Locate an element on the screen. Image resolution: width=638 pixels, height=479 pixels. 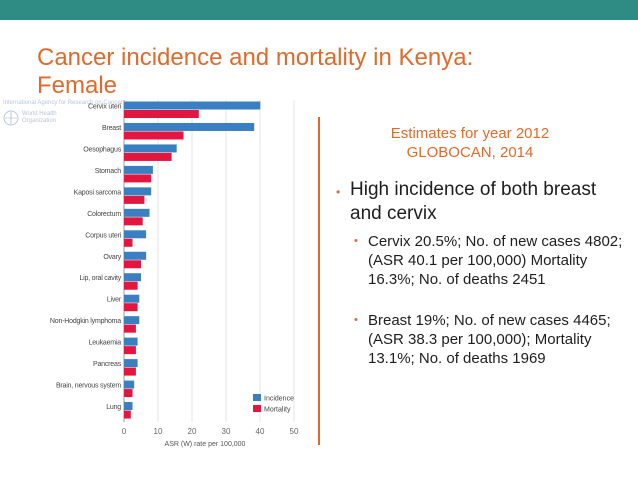
who-emblem-row: World Health Organization is located at coordinates (63, 118).